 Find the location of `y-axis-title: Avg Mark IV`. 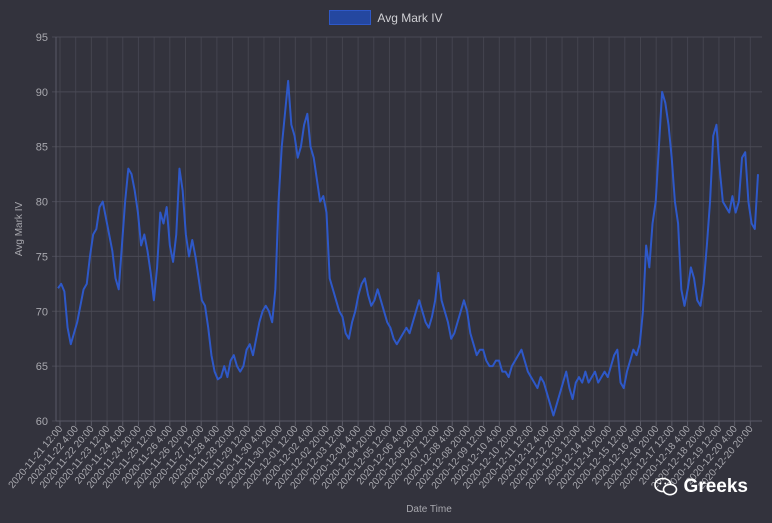

y-axis-title: Avg Mark IV is located at coordinates (19, 229).